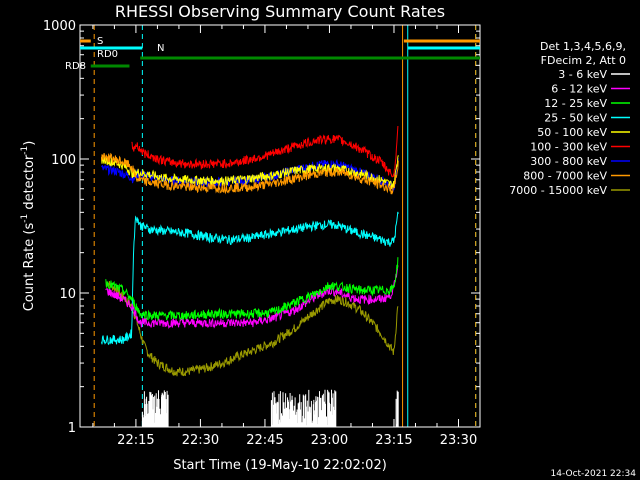  I want to click on x-tick-label: 23:00, so click(329, 440).